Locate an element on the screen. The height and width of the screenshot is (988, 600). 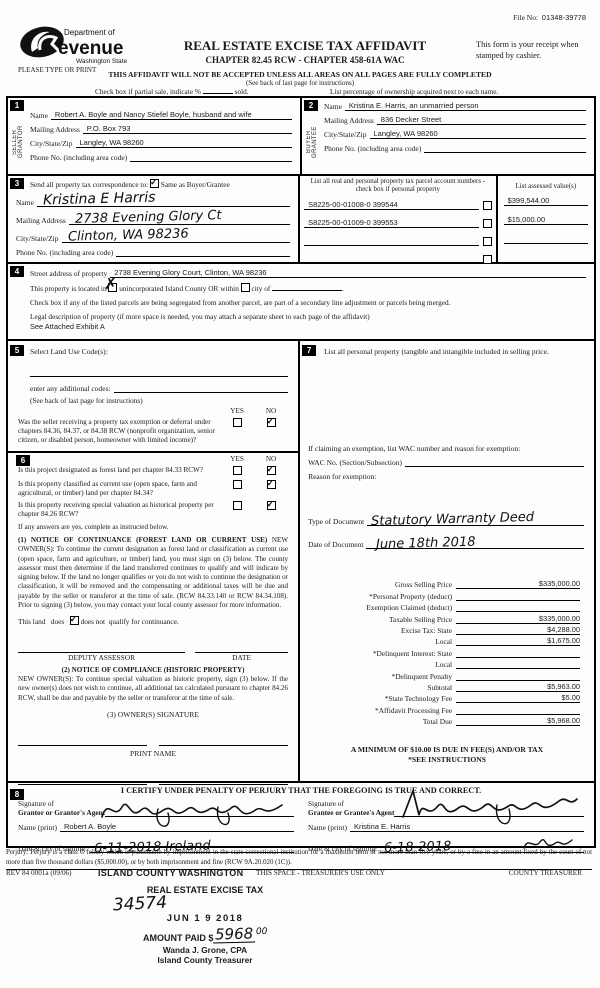
type-of-document-field: Statutory Warranty Deed is located at coordinates (475, 519).